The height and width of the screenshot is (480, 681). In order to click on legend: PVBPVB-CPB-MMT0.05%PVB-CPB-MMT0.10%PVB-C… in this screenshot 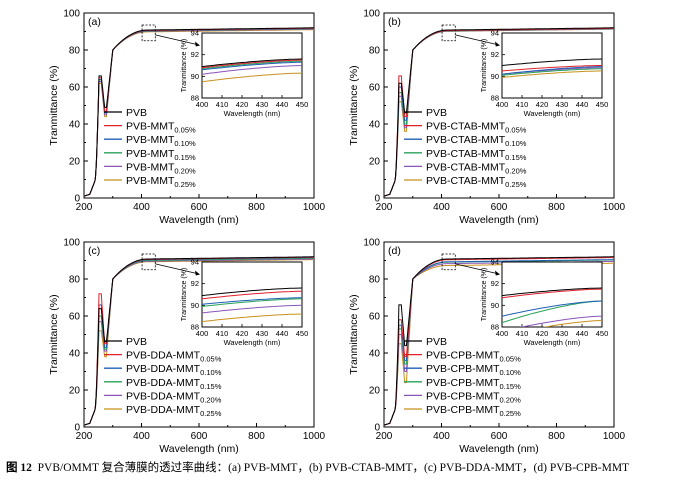, I will do `click(462, 377)`.